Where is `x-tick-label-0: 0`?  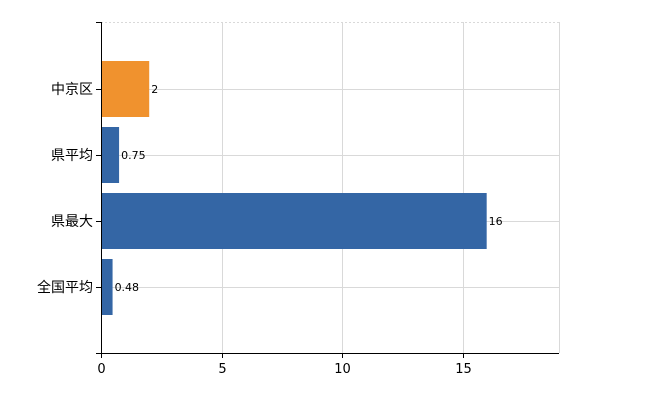 x-tick-label-0: 0 is located at coordinates (101, 369).